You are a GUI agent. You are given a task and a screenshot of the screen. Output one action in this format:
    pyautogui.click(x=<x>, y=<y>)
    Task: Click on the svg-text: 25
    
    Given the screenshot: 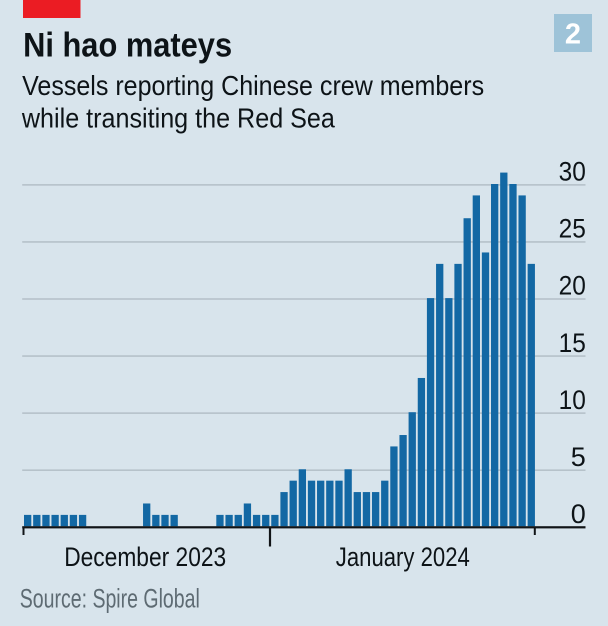 What is the action you would take?
    pyautogui.click(x=572, y=229)
    